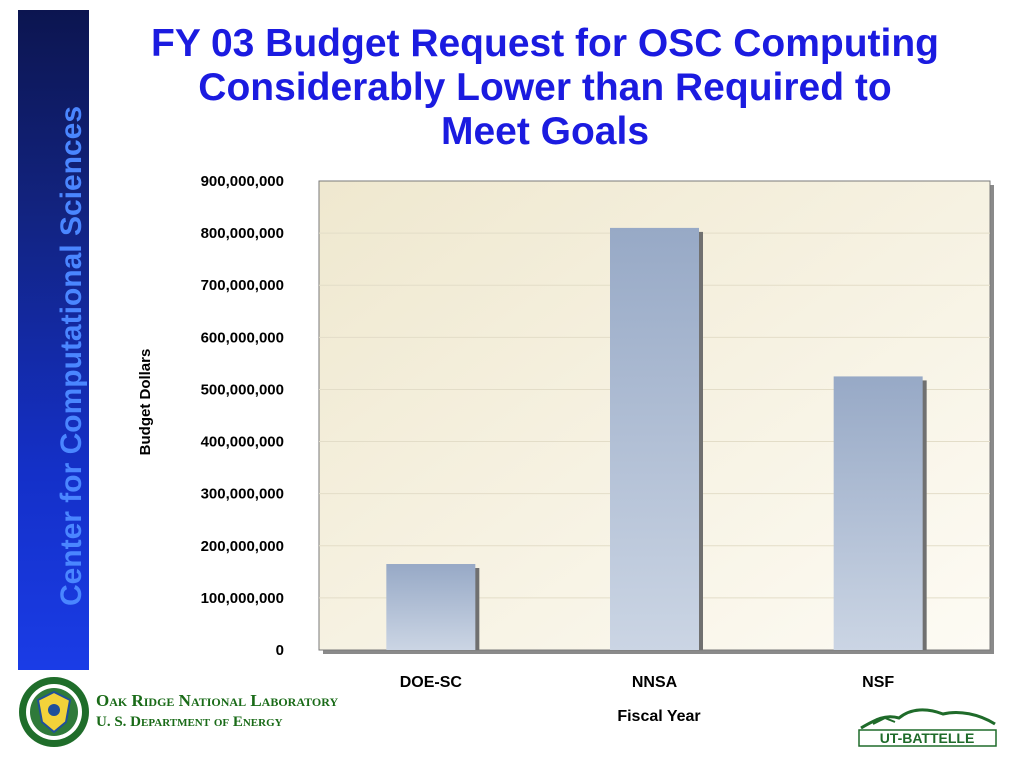 The image size is (1024, 768). I want to click on x-axis-label: Fiscal Year, so click(658, 716).